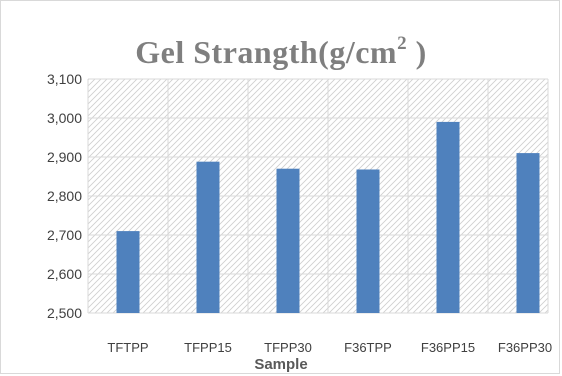 The image size is (562, 376). I want to click on x-axis-ticks: TFTPP TFPP15 TFPP30 F36TPP F36PP15 F36PP30, so click(329, 347).